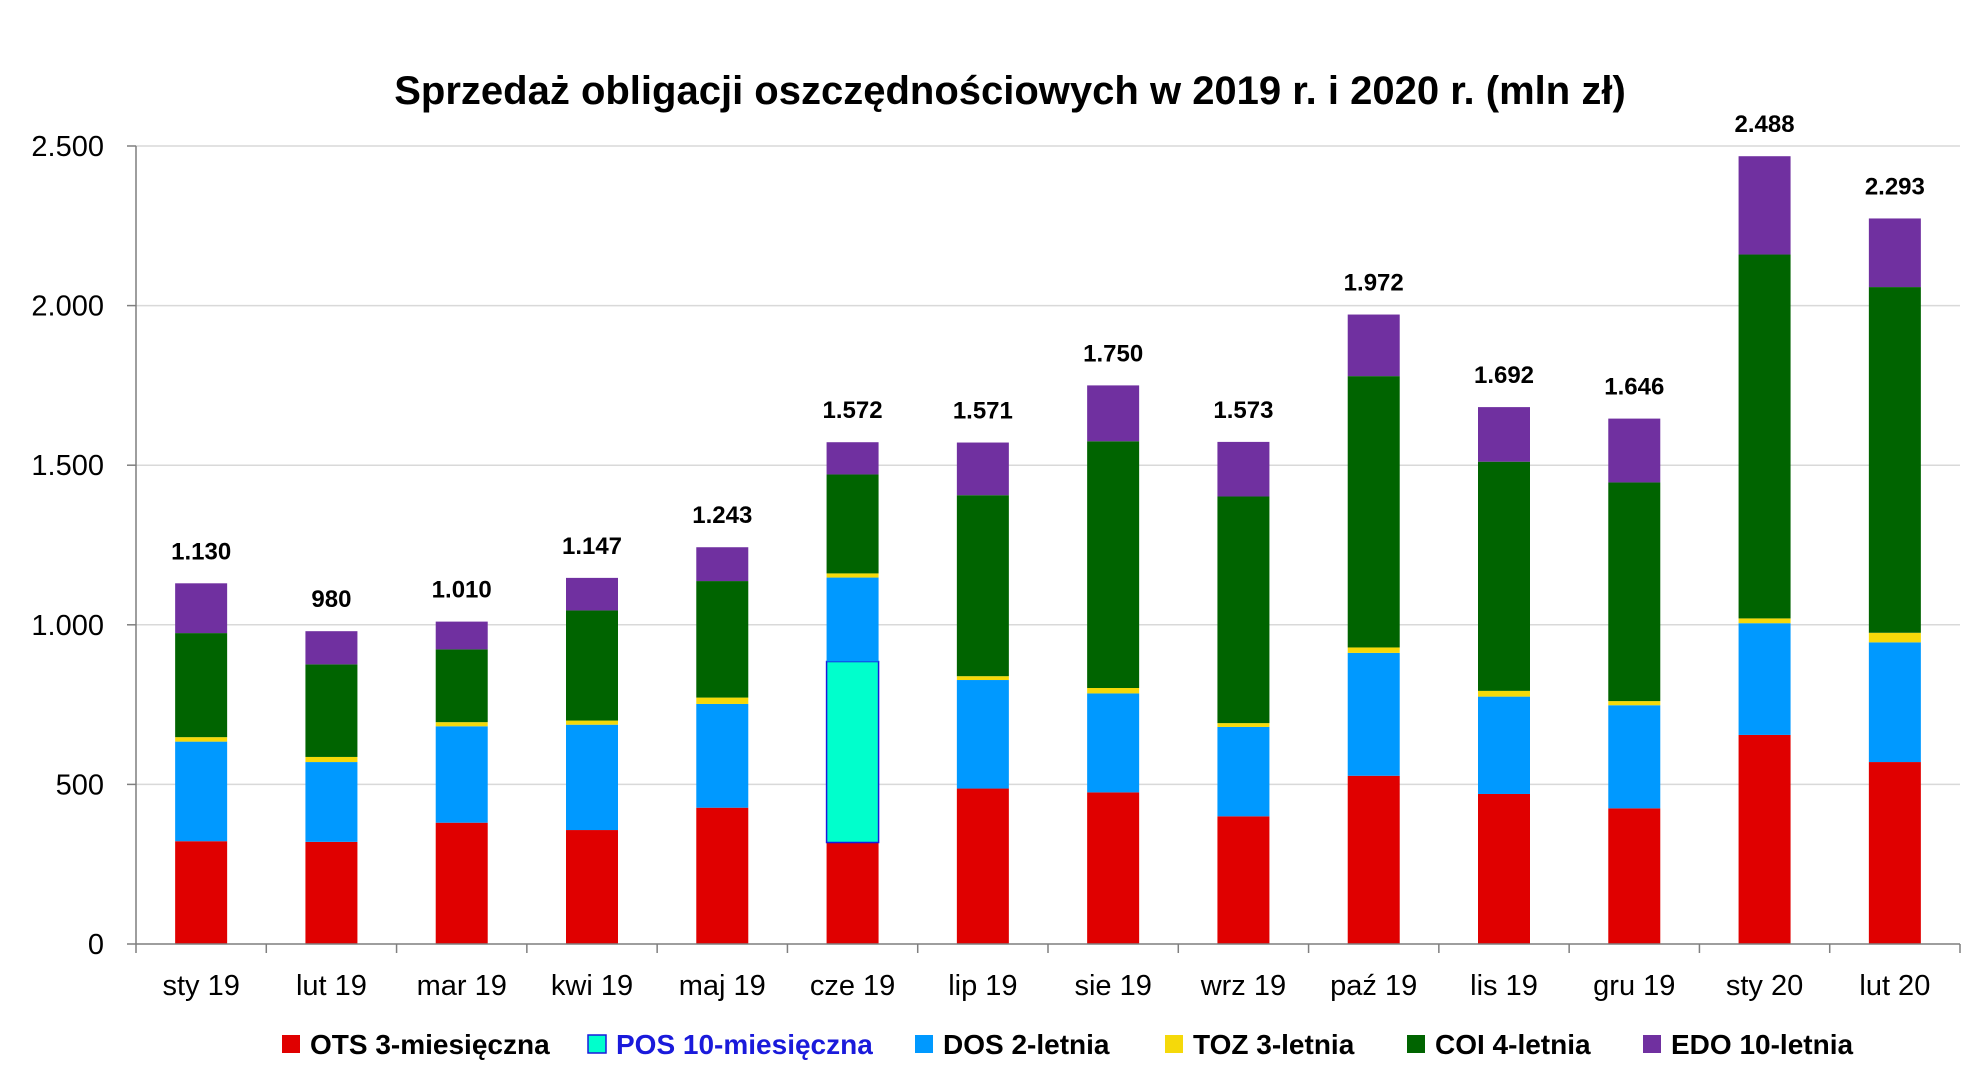  I want to click on legend-item: DOS 2-letnia, so click(1012, 1044).